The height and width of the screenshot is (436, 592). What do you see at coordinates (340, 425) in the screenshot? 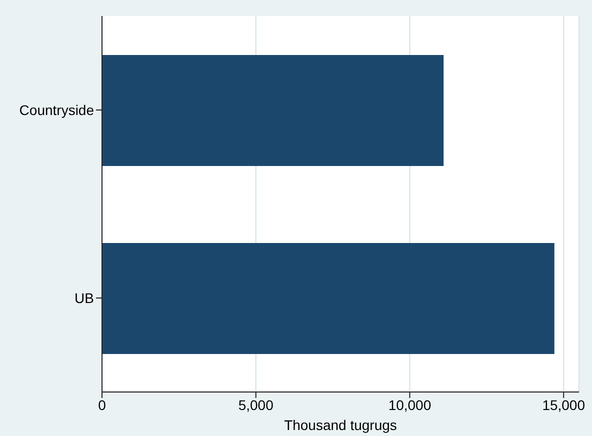
I see `x-axis-title: Thousand tugrugs` at bounding box center [340, 425].